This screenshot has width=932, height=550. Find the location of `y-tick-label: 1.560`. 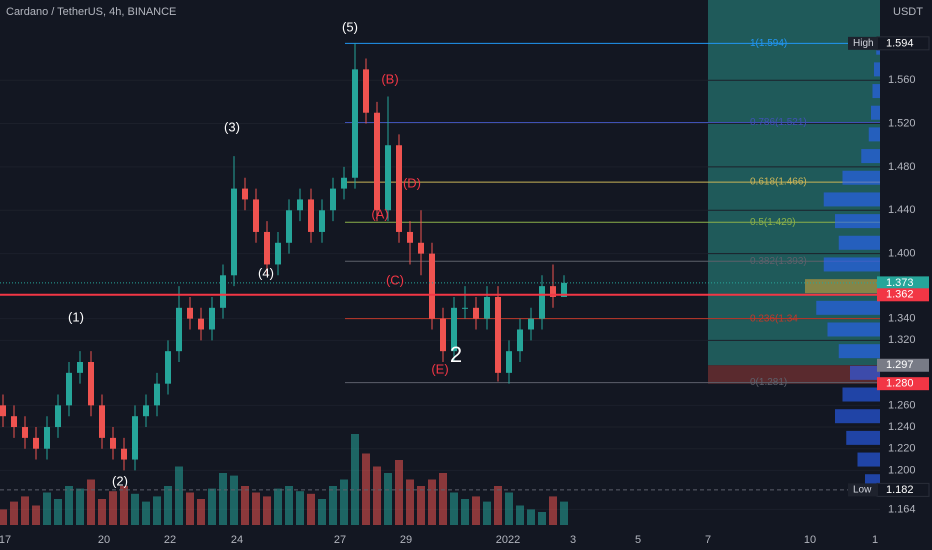

y-tick-label: 1.560 is located at coordinates (902, 80).